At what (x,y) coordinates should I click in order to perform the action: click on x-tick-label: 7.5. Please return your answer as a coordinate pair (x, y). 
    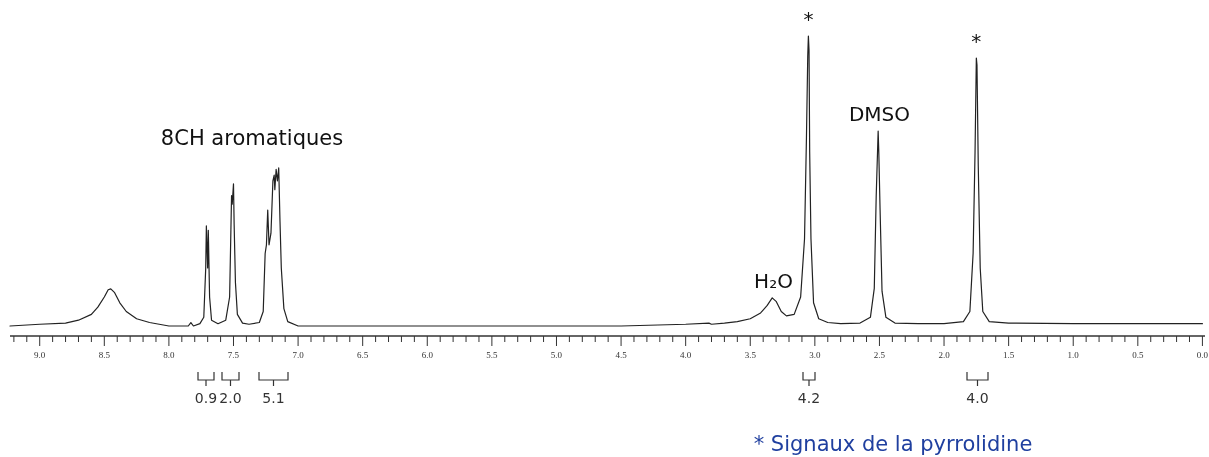
    Looking at the image, I should click on (233, 355).